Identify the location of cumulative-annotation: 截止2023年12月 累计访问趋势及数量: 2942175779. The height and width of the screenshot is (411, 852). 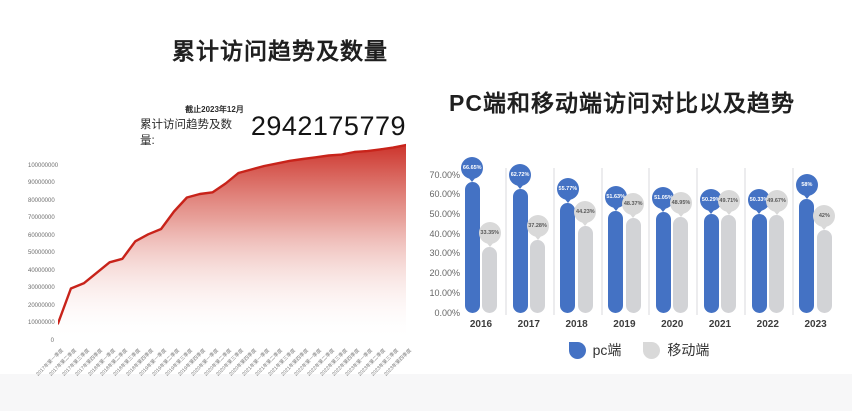
(273, 126).